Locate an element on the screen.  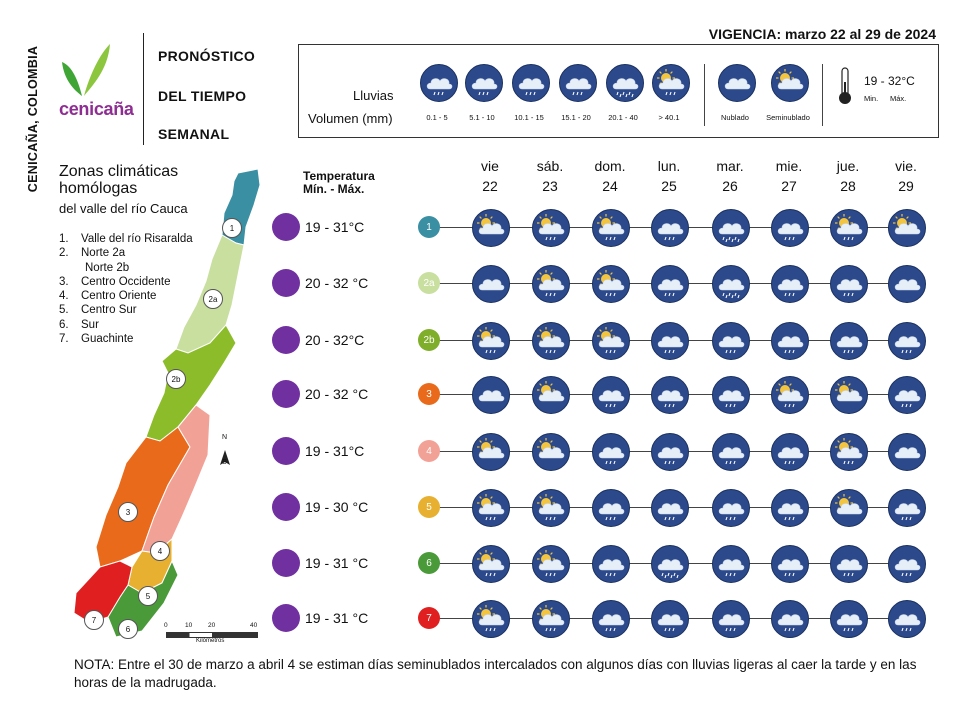
temperature-header-line1: Temperatura is located at coordinates (339, 176).